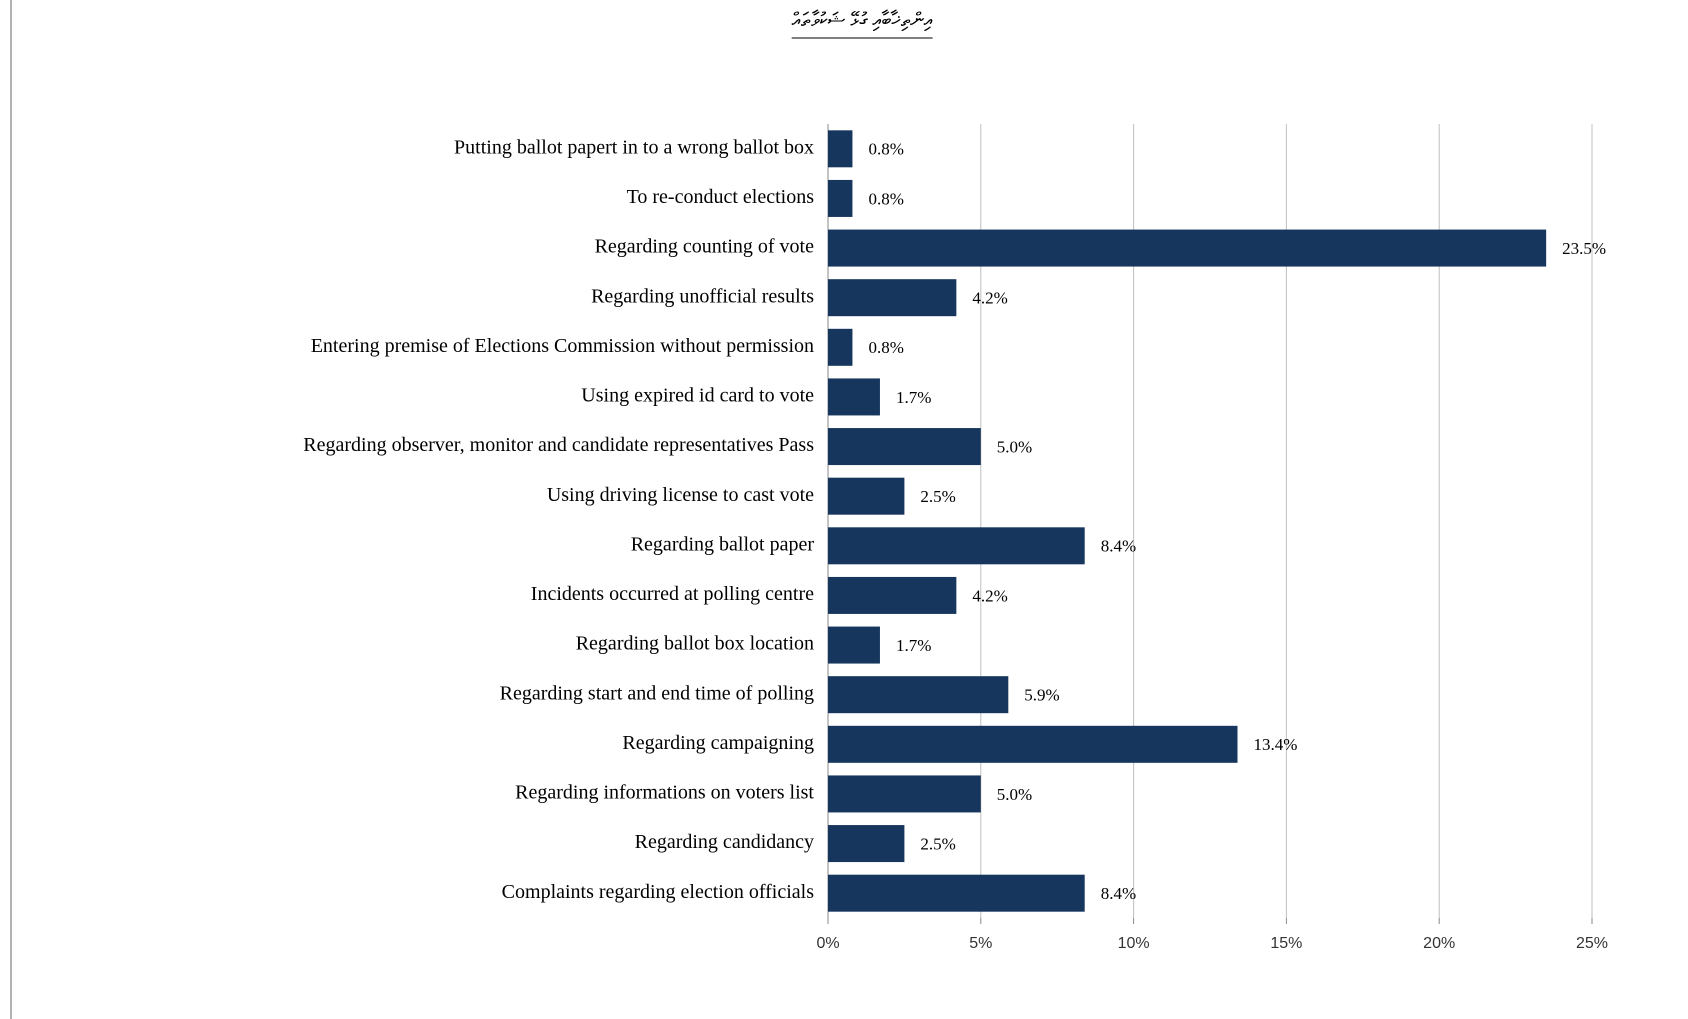  I want to click on x-tick-label: 25%, so click(1592, 943).